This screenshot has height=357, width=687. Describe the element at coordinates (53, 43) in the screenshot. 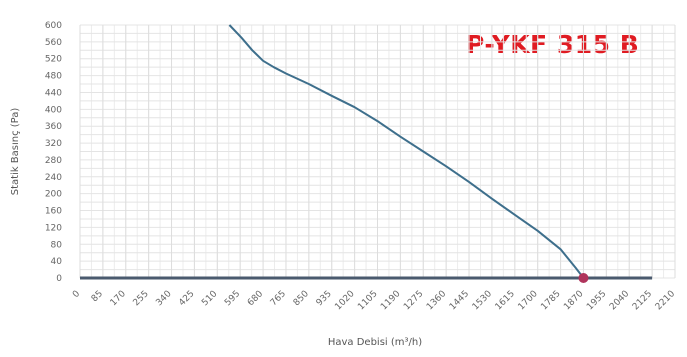

I see `y-tick-label: 560` at that location.